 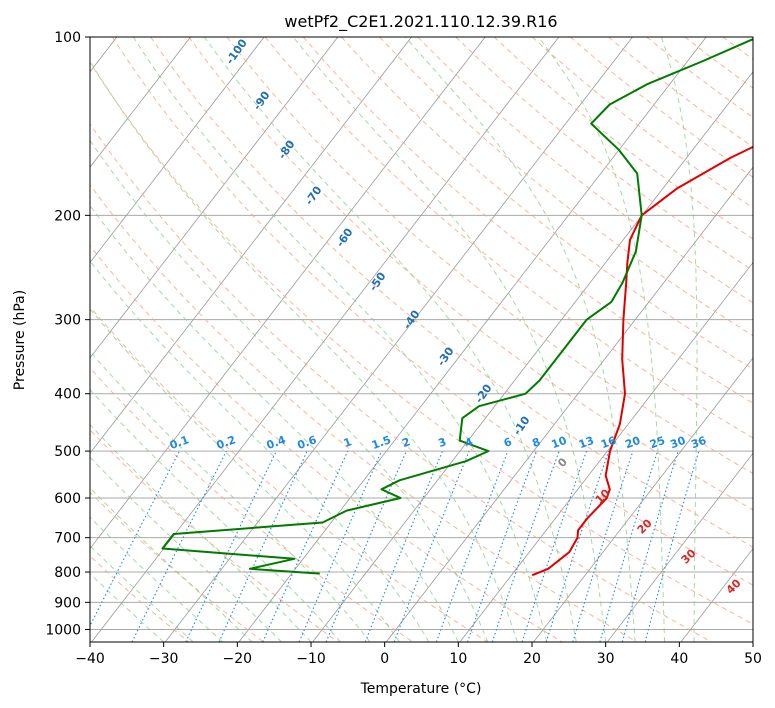 I want to click on mixing-ratio-label: 20, so click(x=632, y=443).